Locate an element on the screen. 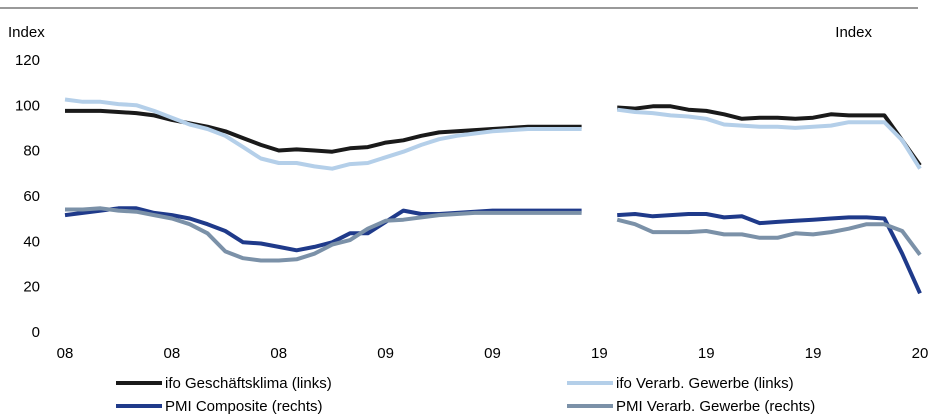 The image size is (944, 419). y-tick-label: 40 is located at coordinates (31, 241).